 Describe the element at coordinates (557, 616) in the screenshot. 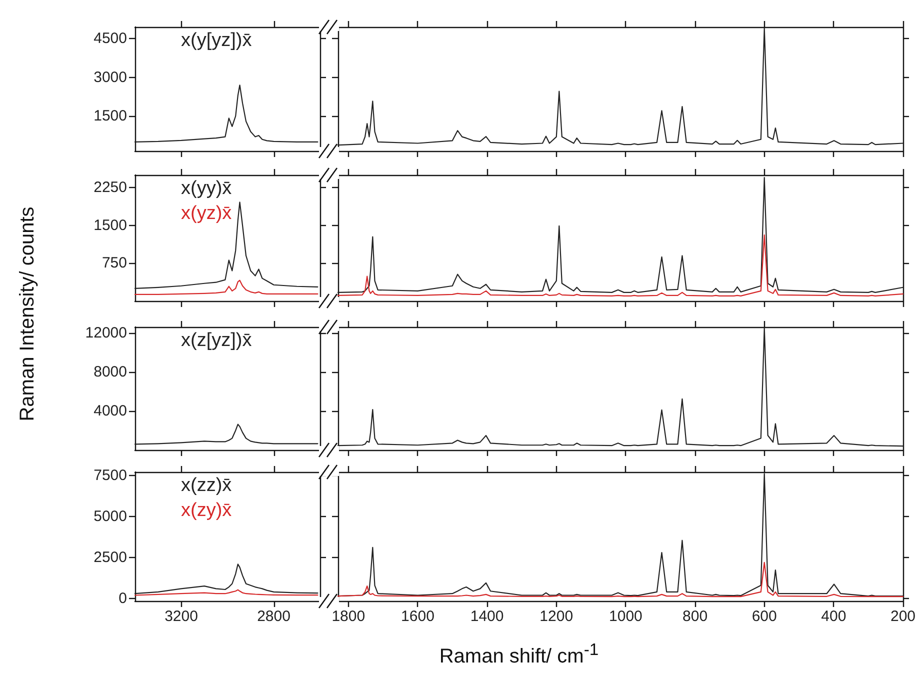

I see `x-tick-label: 1200` at that location.